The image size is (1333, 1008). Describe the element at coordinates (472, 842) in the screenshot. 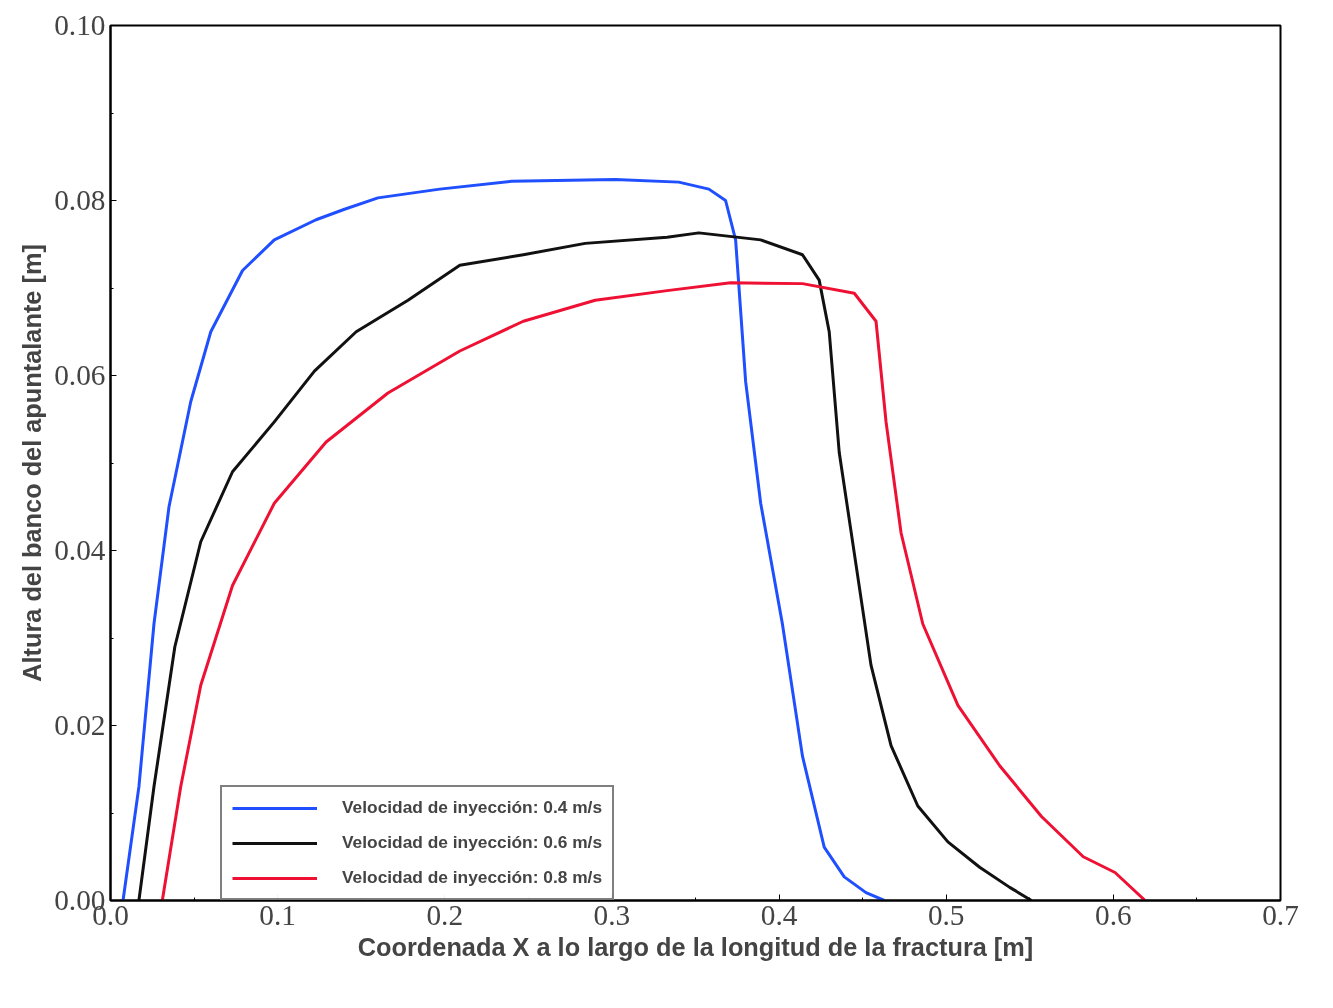

I see `legend-label: Velocidad de inyección: 0.6 m/s` at that location.